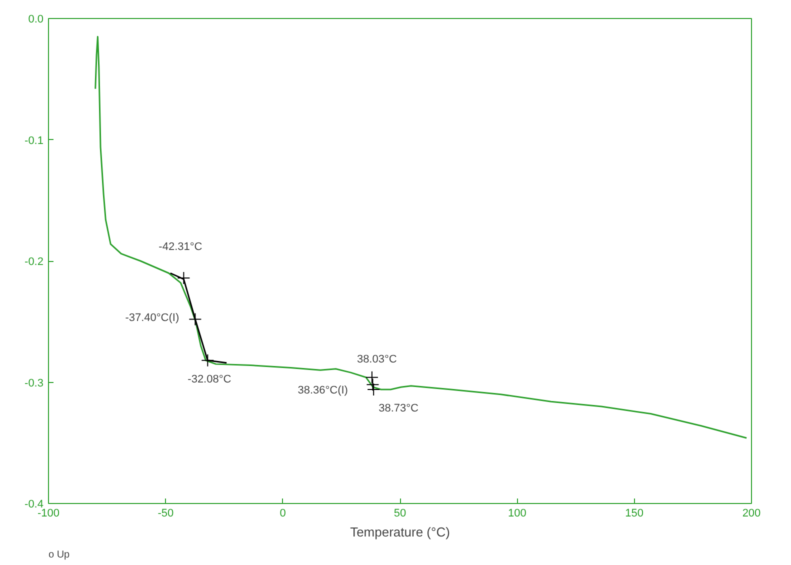 The width and height of the screenshot is (791, 565). Describe the element at coordinates (180, 246) in the screenshot. I see `annotation: -42.31°C` at that location.